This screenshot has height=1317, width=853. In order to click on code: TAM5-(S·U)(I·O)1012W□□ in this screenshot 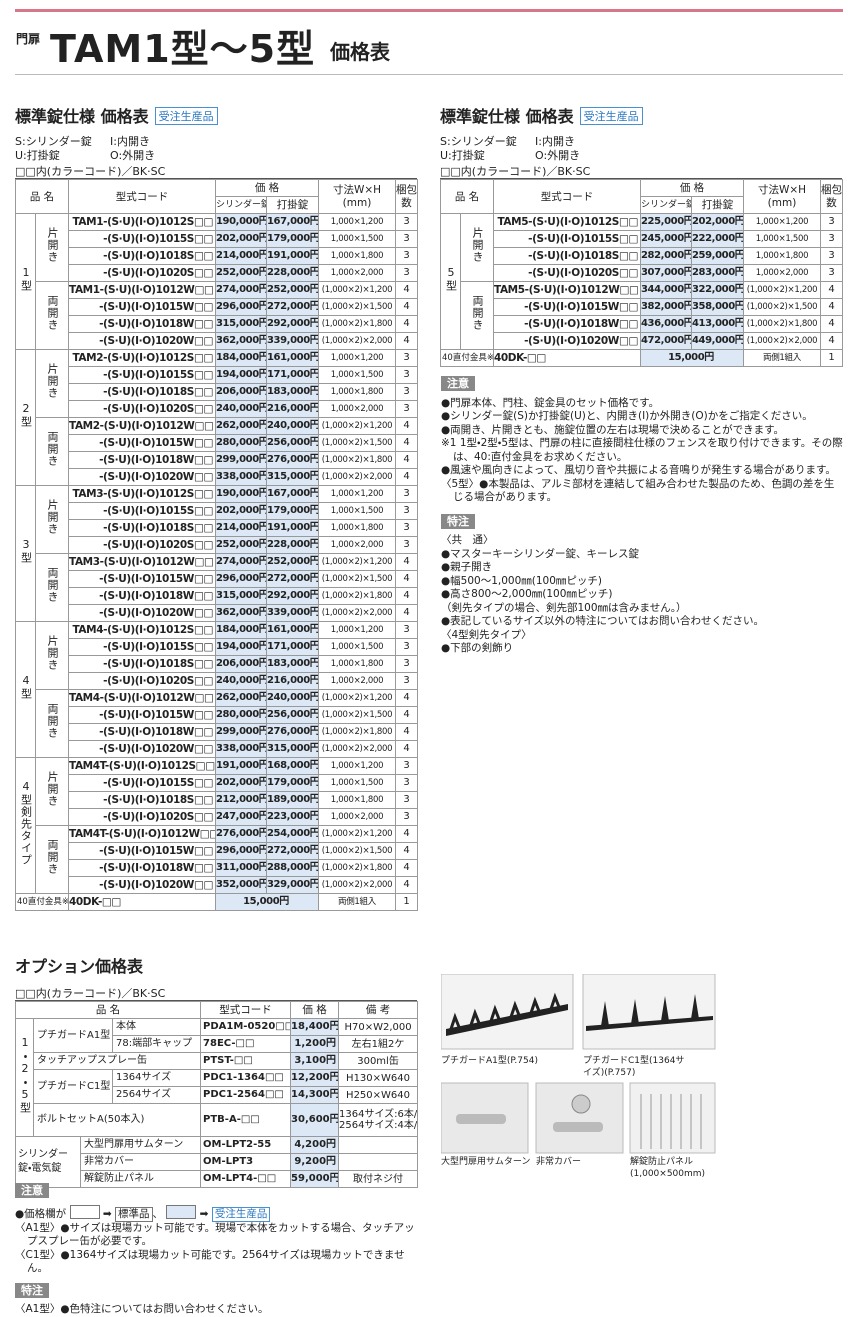, I will do `click(567, 290)`.